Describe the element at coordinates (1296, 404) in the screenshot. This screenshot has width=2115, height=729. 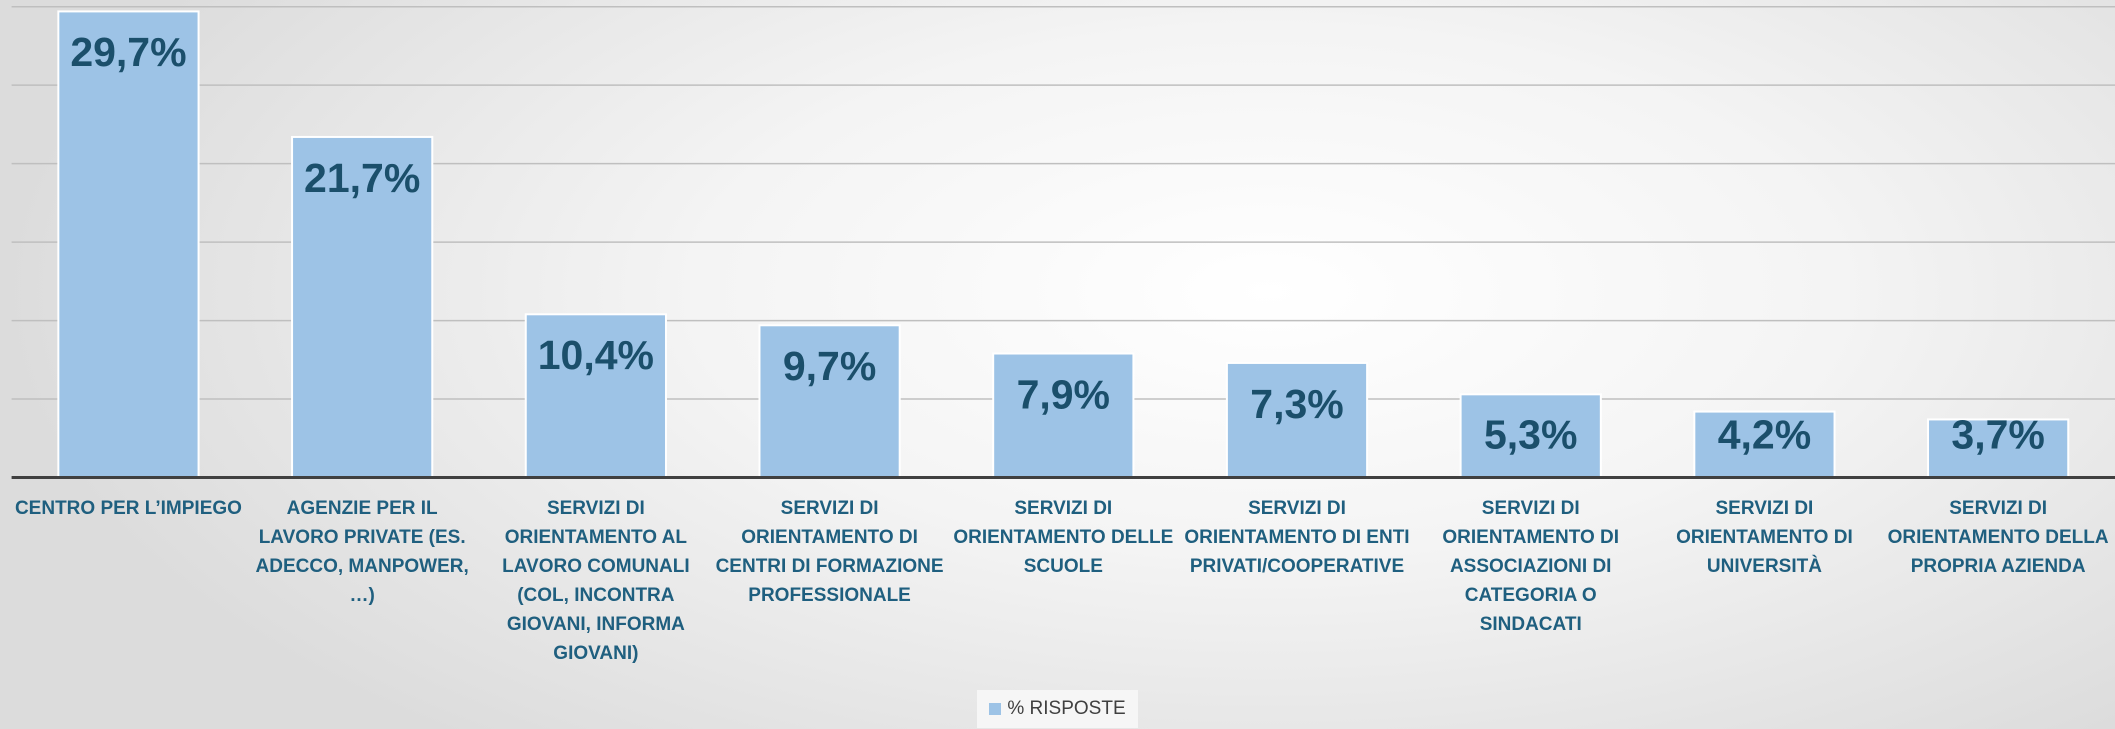
I see `data-label: 7,3%` at that location.